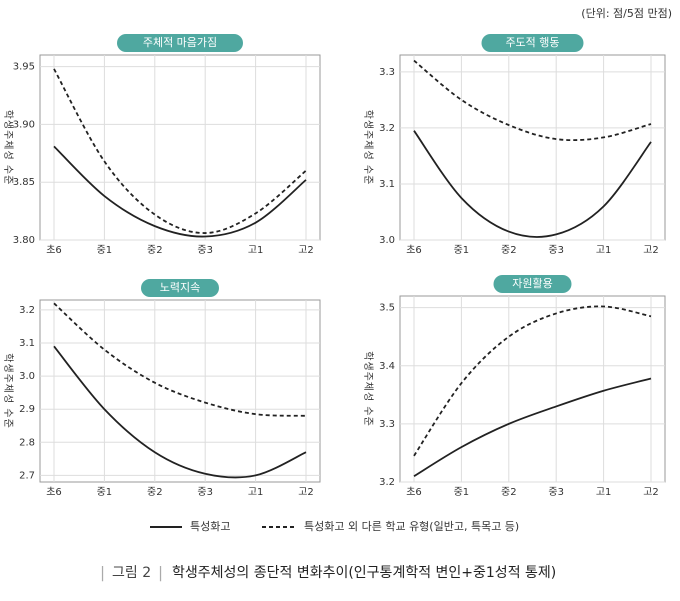 This screenshot has height=601, width=680. What do you see at coordinates (24, 182) in the screenshot?
I see `y-tick-label: 3.85` at bounding box center [24, 182].